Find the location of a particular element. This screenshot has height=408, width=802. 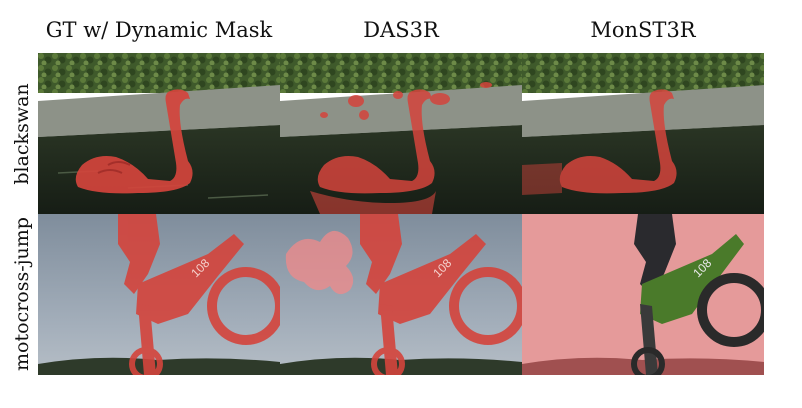

panel-motocross-gt: 108 is located at coordinates (159, 294).